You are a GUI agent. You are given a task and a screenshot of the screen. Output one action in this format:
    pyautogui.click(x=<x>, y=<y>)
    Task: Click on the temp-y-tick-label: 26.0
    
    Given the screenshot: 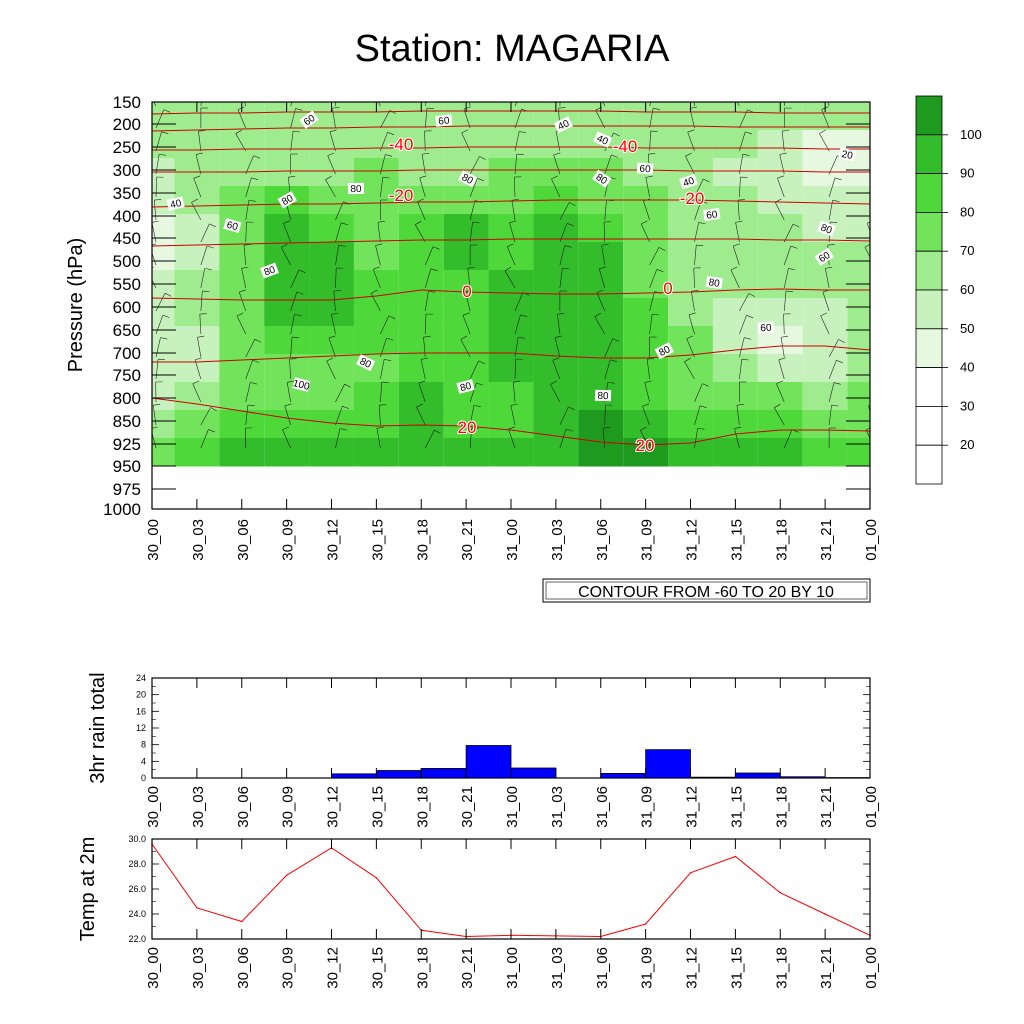 What is the action you would take?
    pyautogui.click(x=137, y=889)
    